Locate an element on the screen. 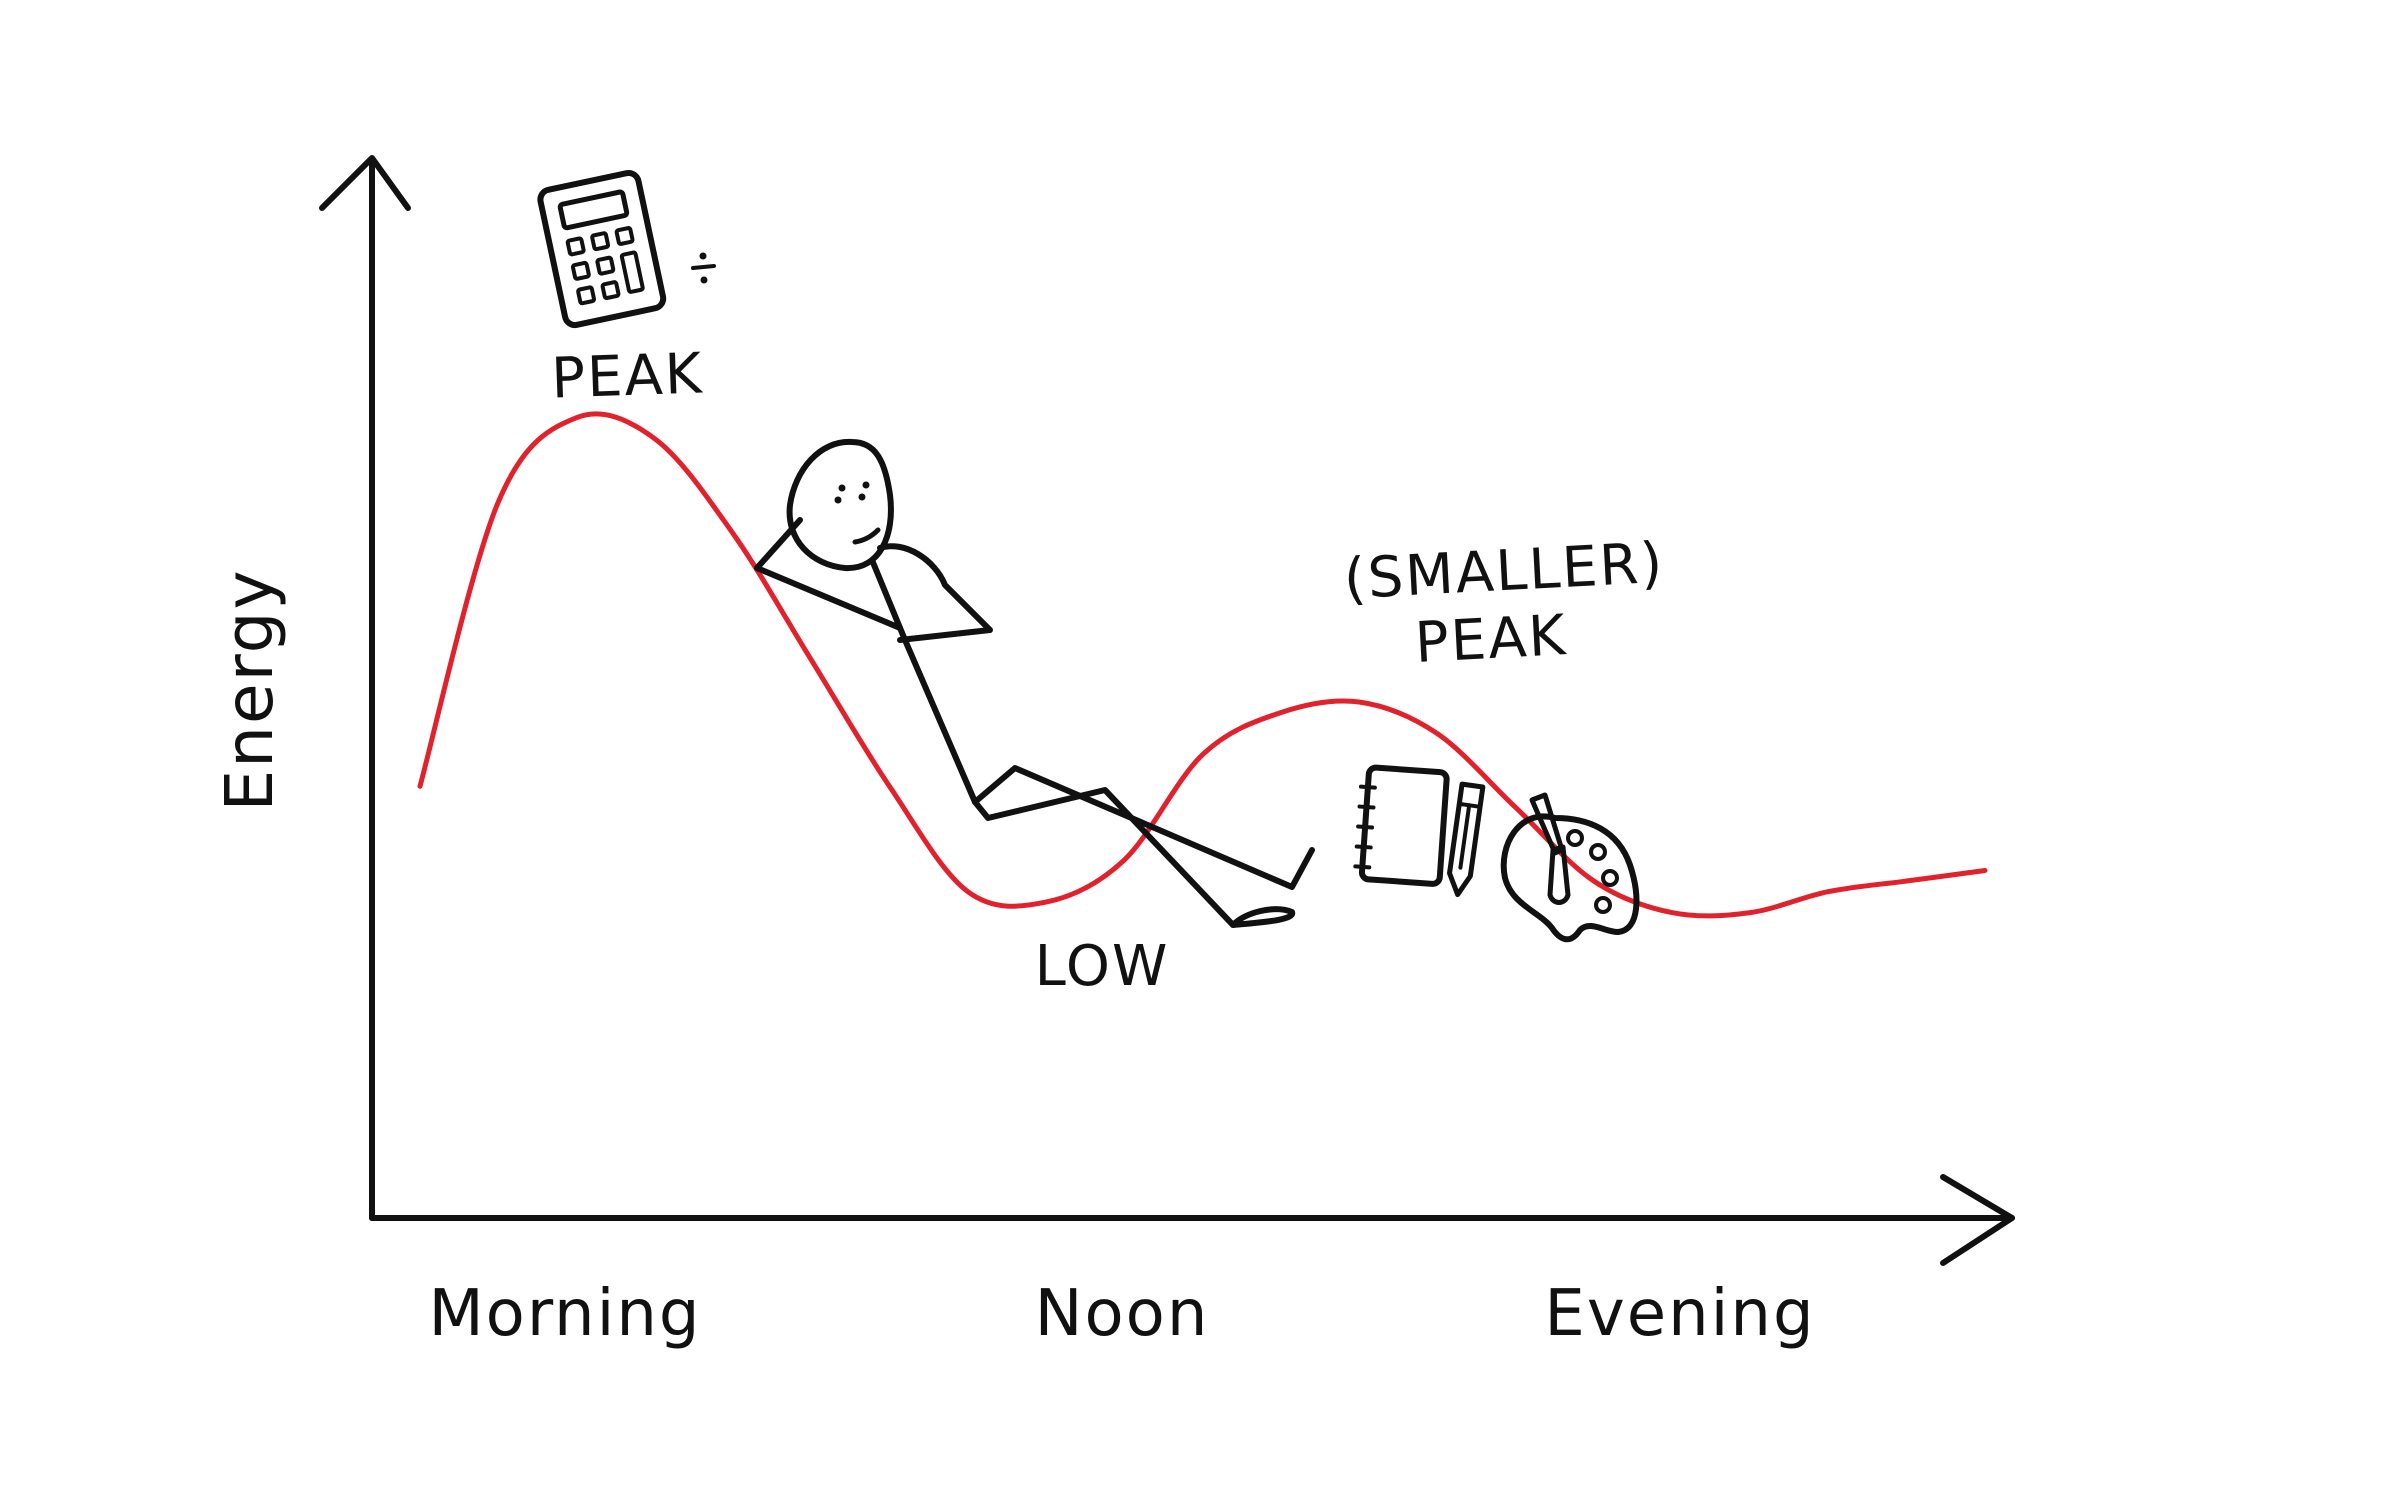  calculator-icon is located at coordinates (602, 249).